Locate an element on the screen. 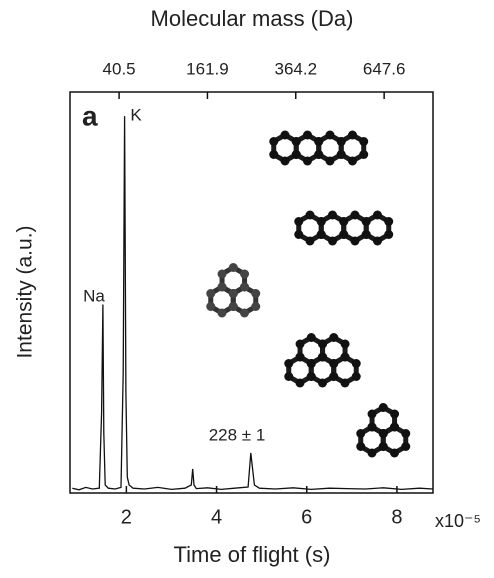 The height and width of the screenshot is (578, 494). annotation: K is located at coordinates (136, 114).